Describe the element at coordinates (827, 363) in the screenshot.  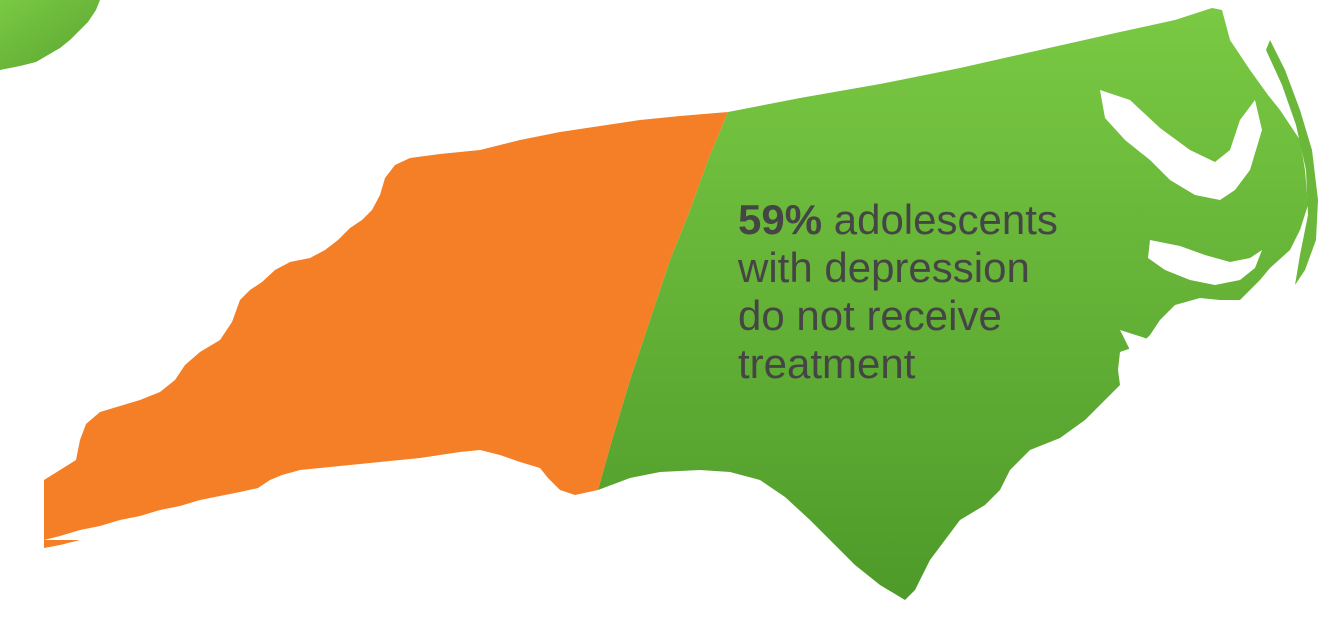
I see `statistic-line-4: treatment` at that location.